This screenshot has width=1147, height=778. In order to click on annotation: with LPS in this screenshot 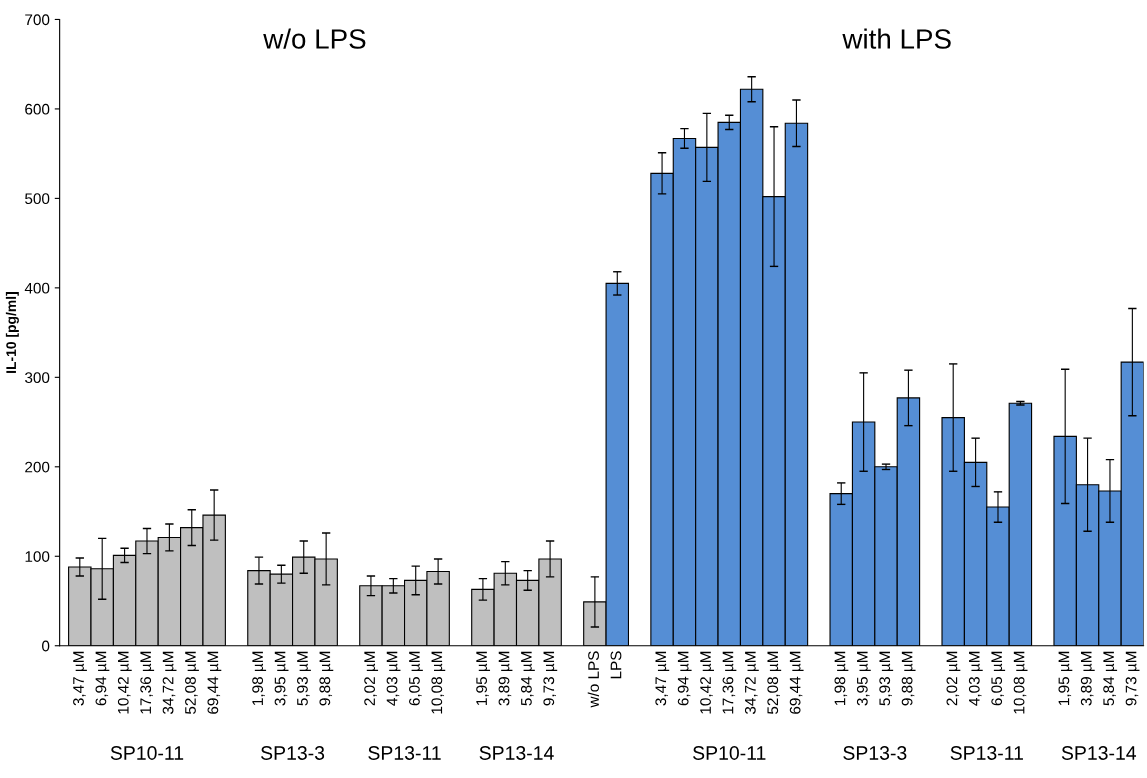, I will do `click(896, 38)`.